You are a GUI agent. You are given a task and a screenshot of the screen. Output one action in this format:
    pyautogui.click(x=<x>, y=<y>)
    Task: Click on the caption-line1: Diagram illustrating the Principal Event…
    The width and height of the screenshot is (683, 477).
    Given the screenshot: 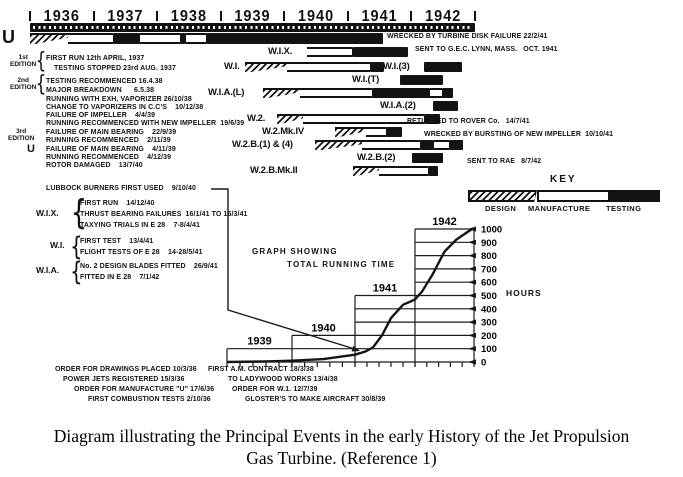 What is the action you would take?
    pyautogui.click(x=341, y=436)
    